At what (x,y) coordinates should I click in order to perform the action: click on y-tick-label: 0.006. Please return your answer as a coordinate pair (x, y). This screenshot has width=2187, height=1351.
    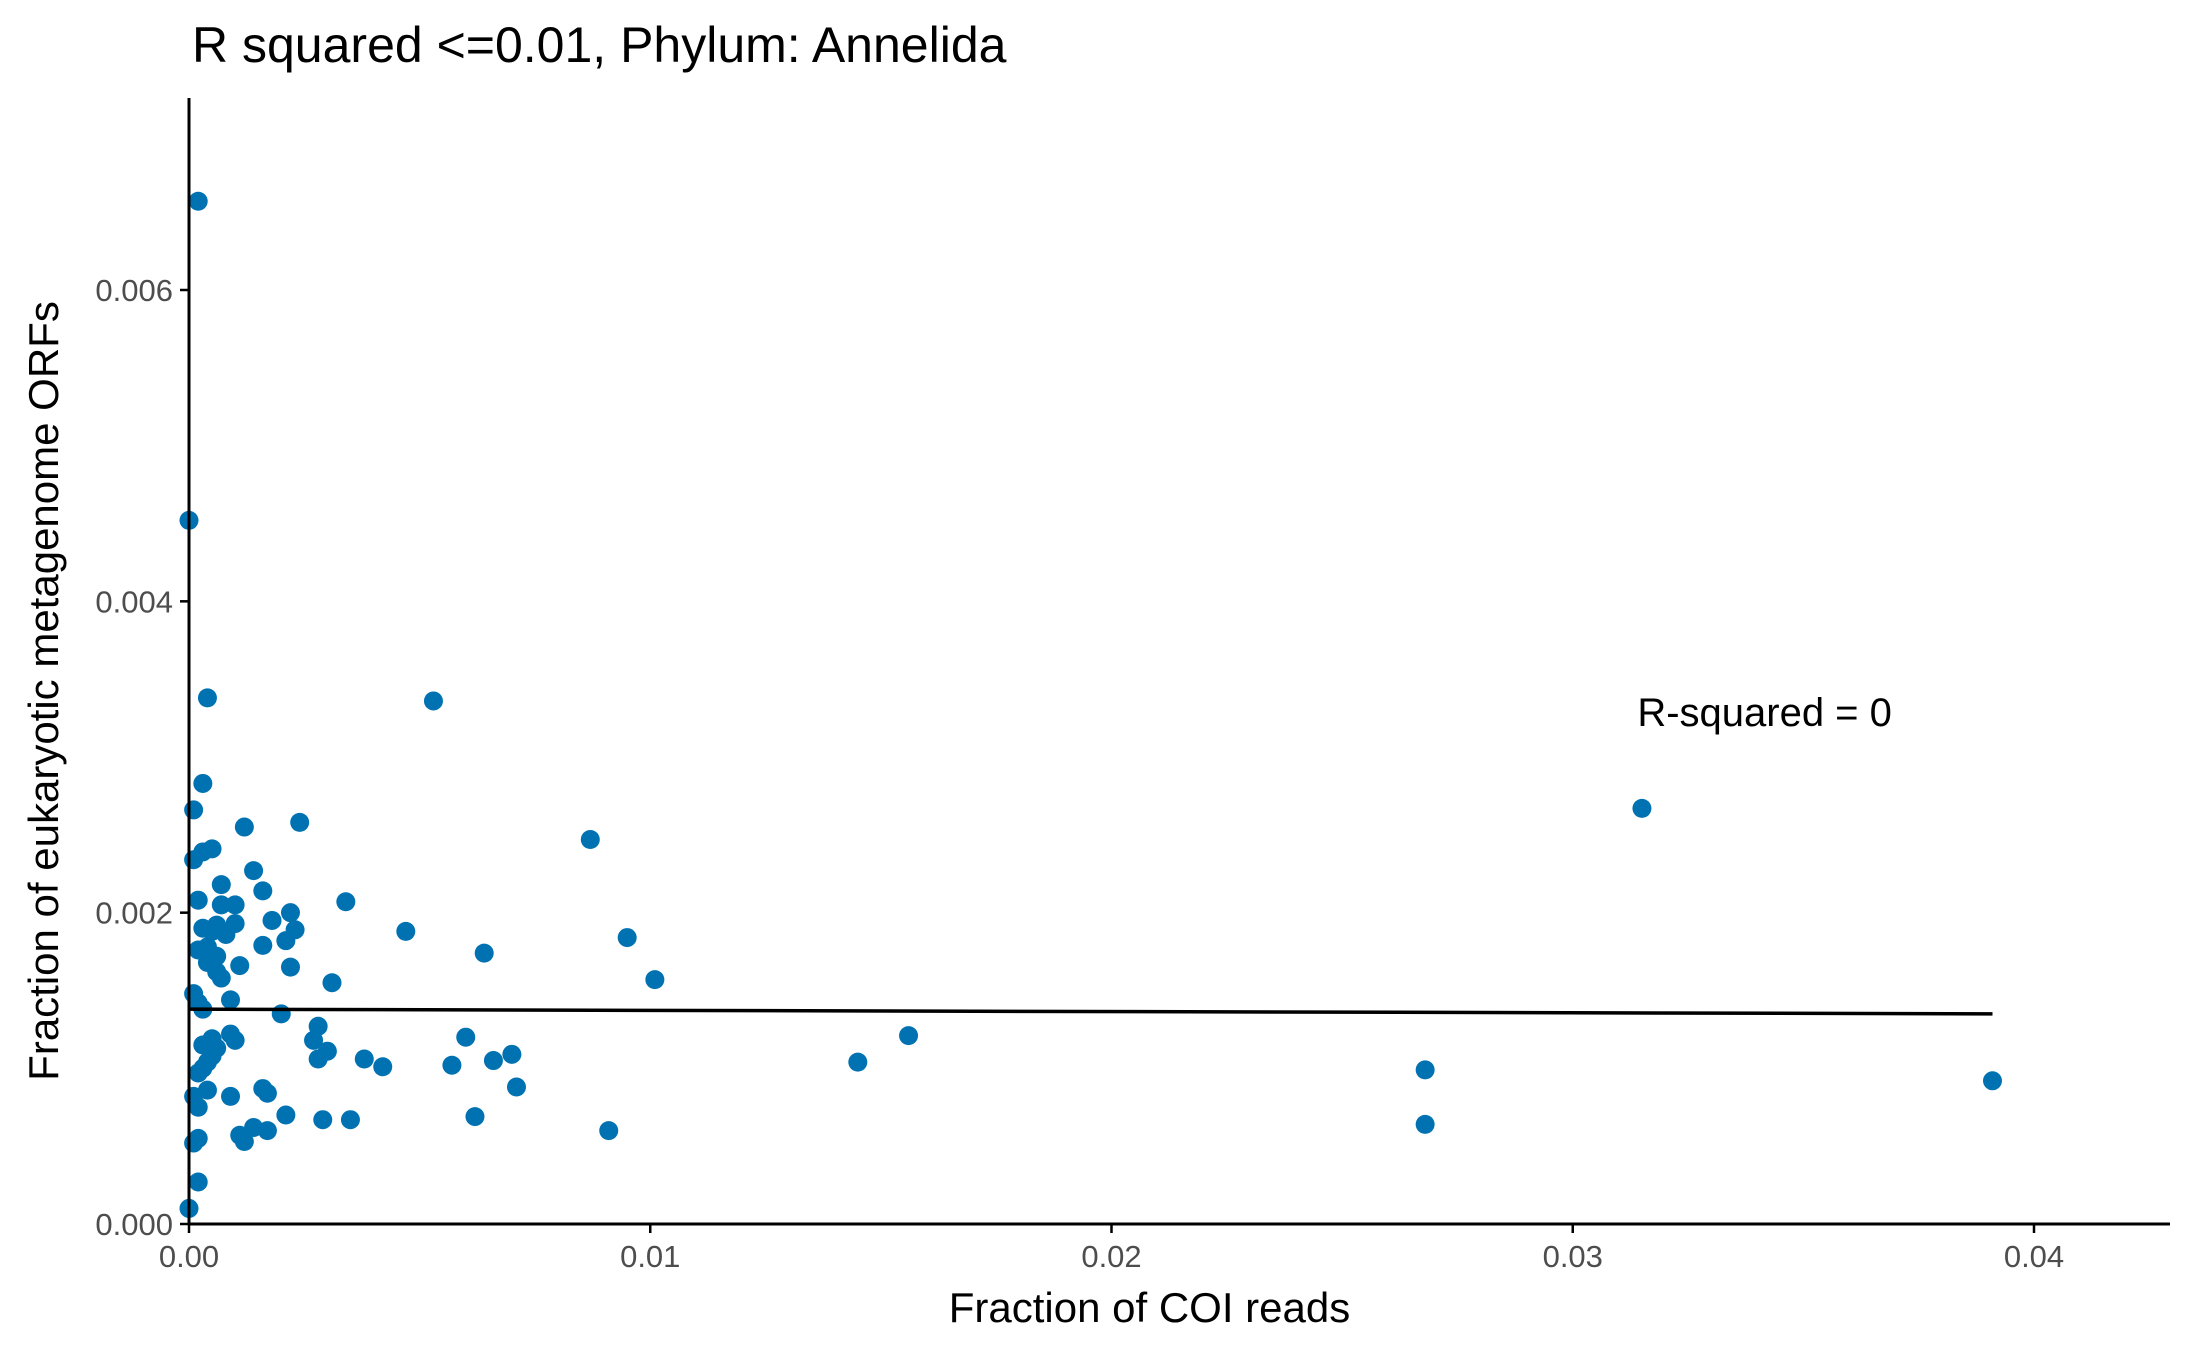
    Looking at the image, I should click on (134, 290).